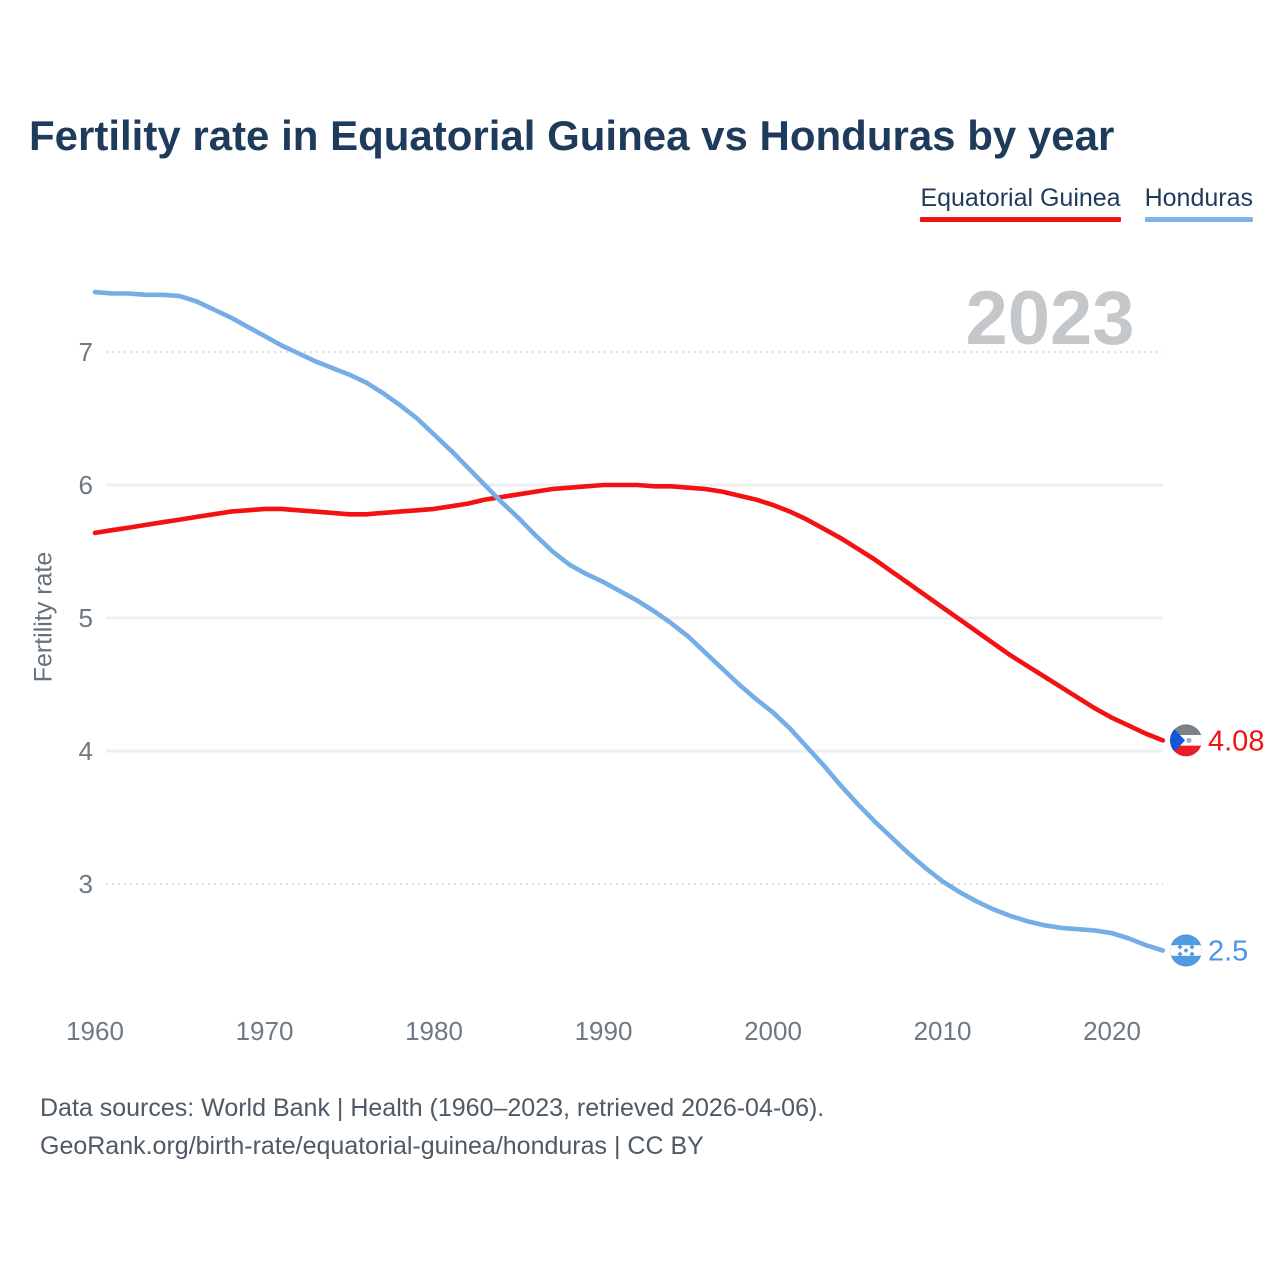 The height and width of the screenshot is (1280, 1280). I want to click on legend-item-honduras: Honduras, so click(1198, 203).